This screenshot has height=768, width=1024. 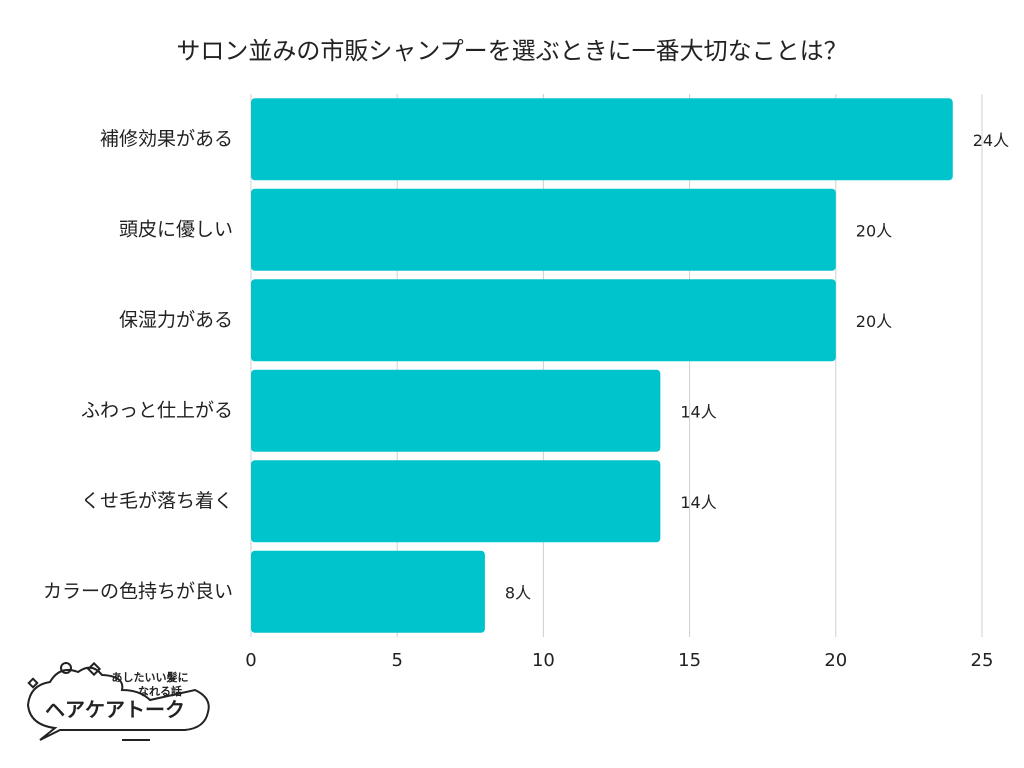 I want to click on logo-dot, so click(x=66, y=668).